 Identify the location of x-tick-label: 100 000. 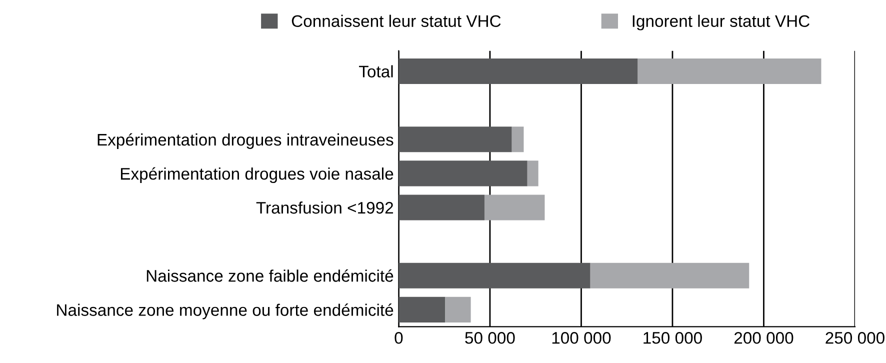
(581, 338).